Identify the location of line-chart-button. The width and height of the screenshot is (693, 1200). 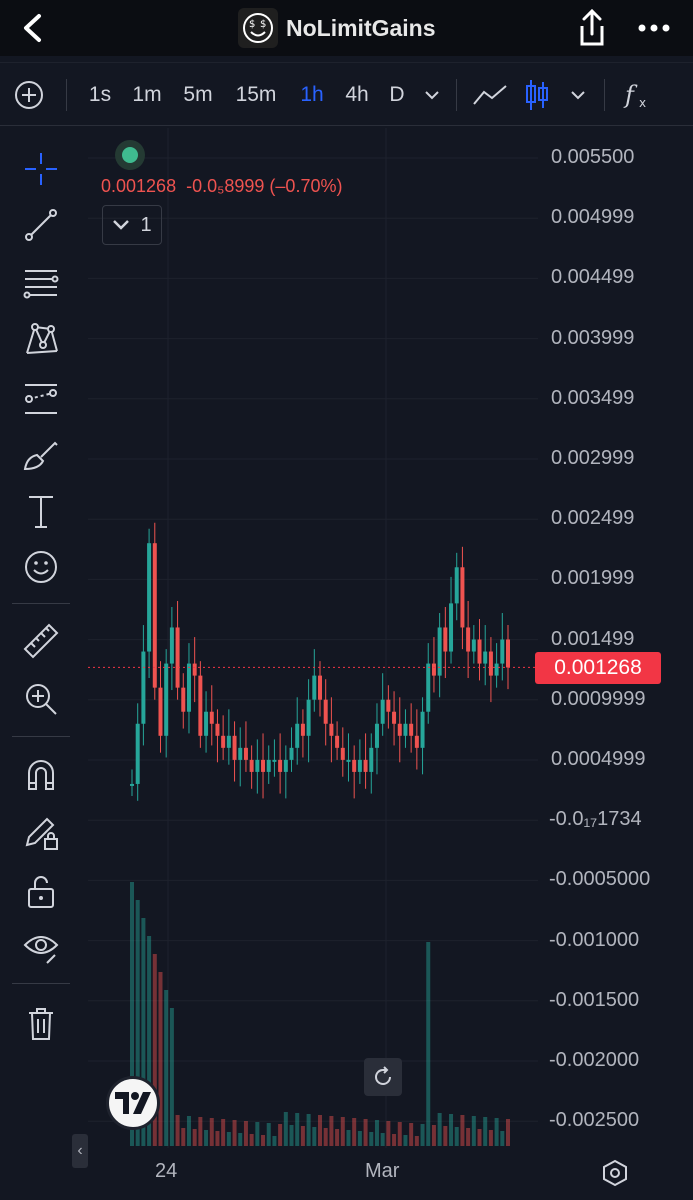
(490, 95).